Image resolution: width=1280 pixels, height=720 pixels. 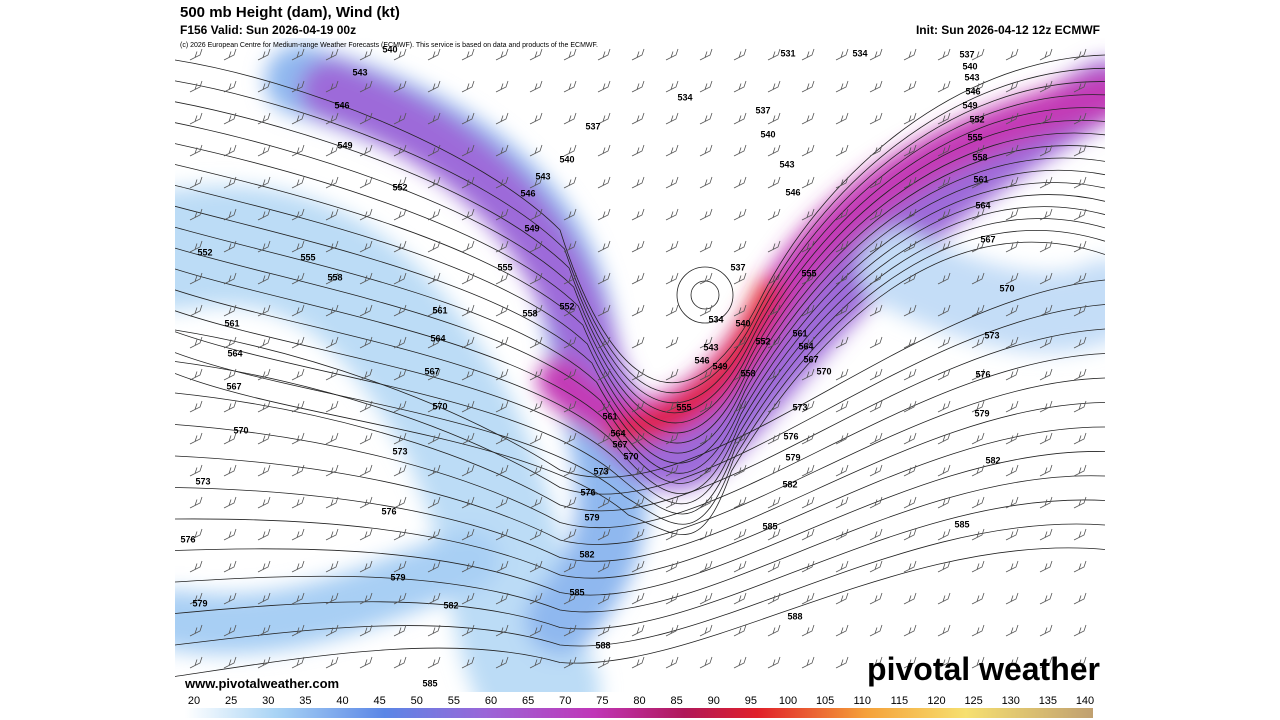 I want to click on contour-label: 534, so click(x=859, y=53).